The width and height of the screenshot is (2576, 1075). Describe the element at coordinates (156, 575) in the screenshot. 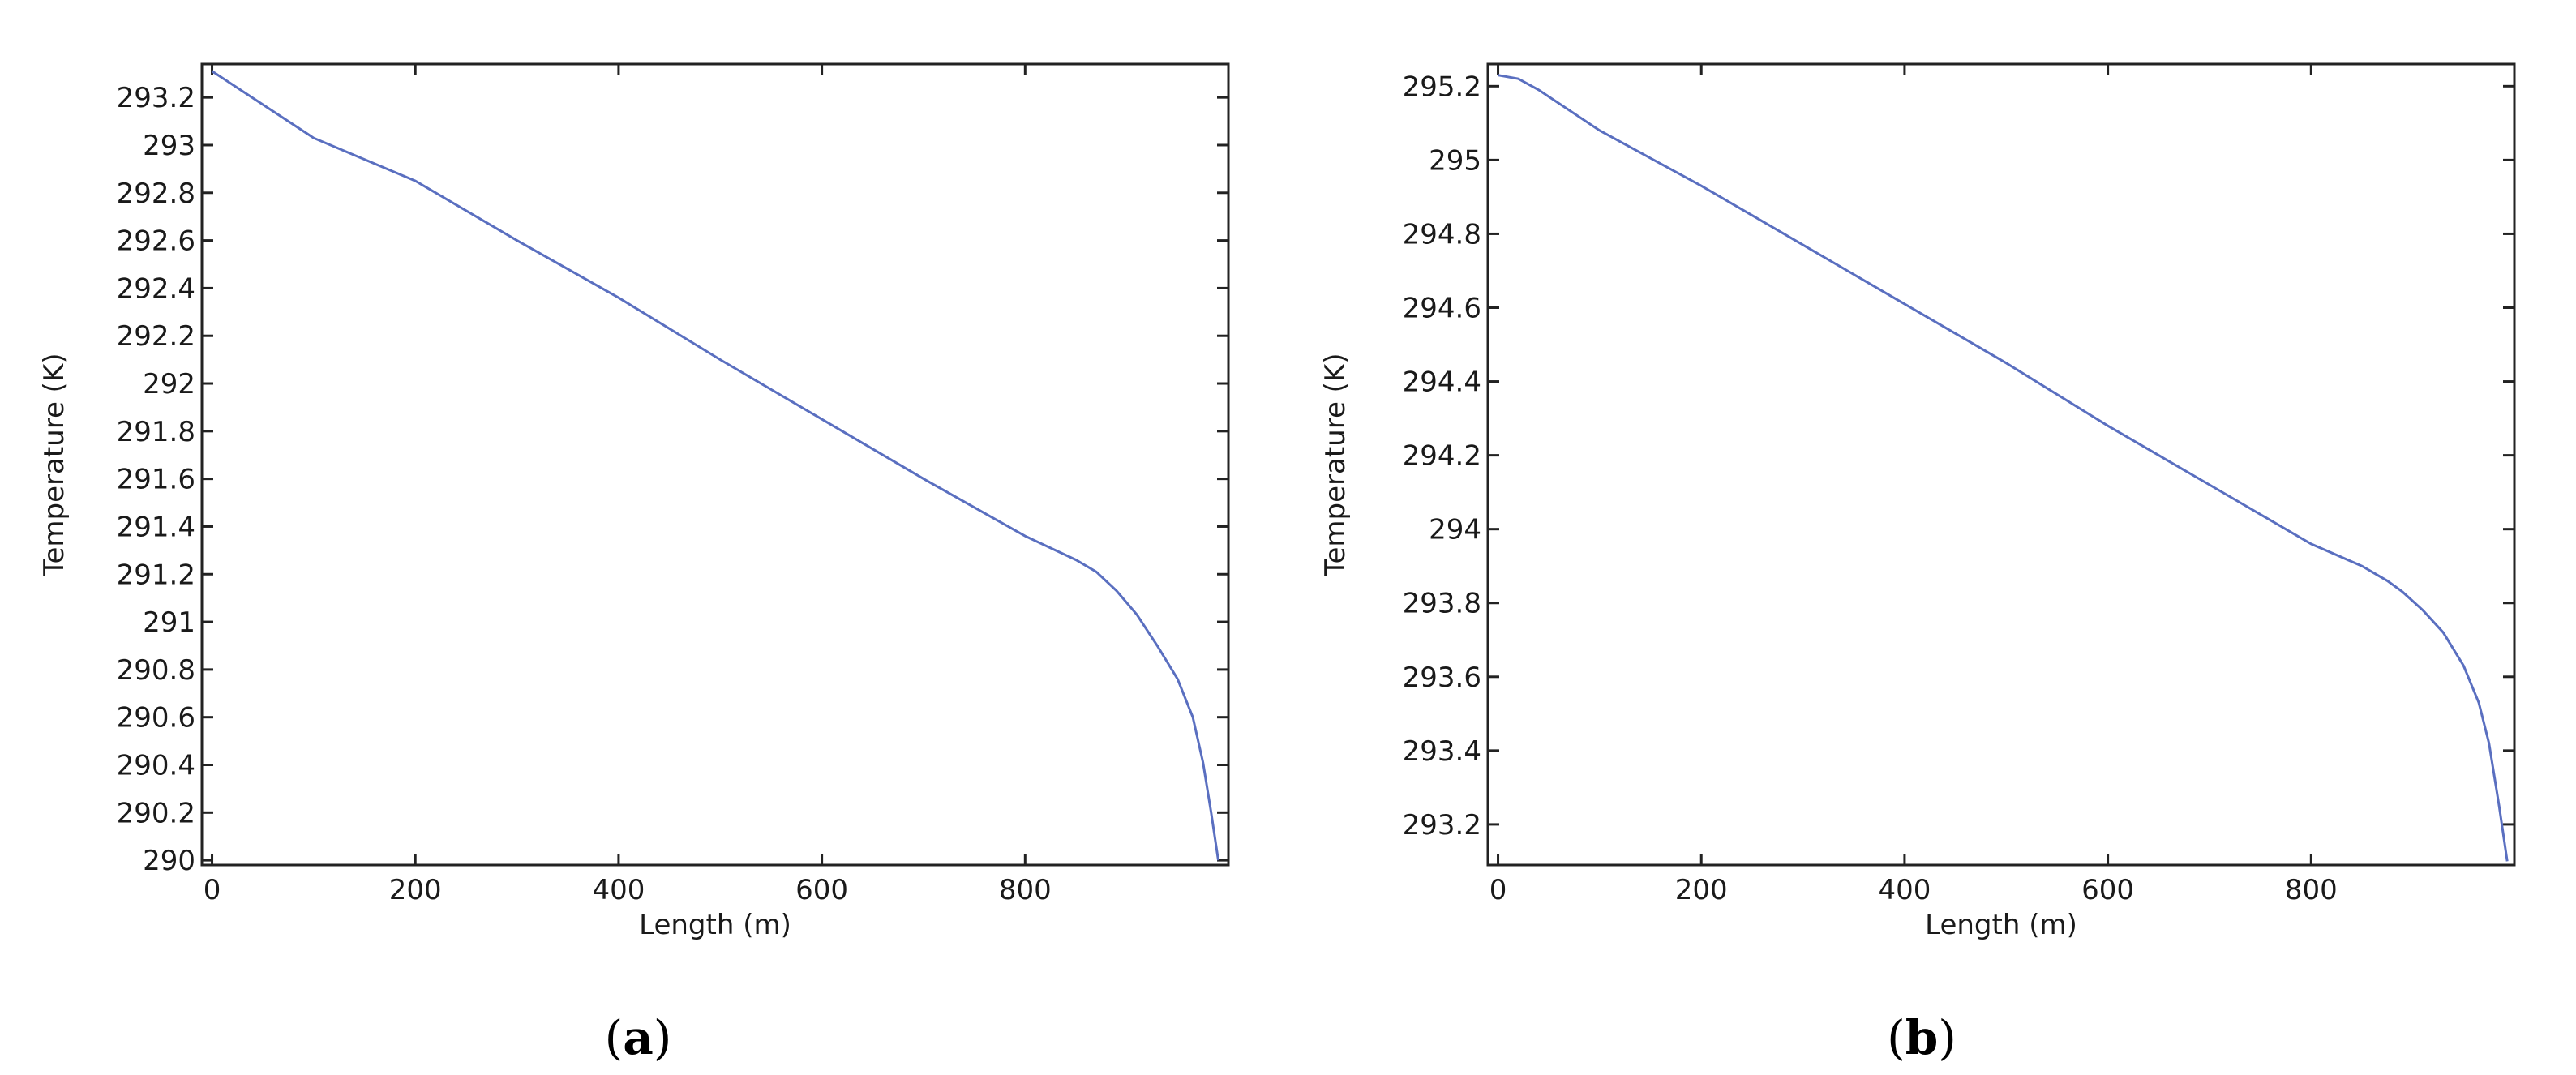

I see `y-tick-label: 291.2` at that location.